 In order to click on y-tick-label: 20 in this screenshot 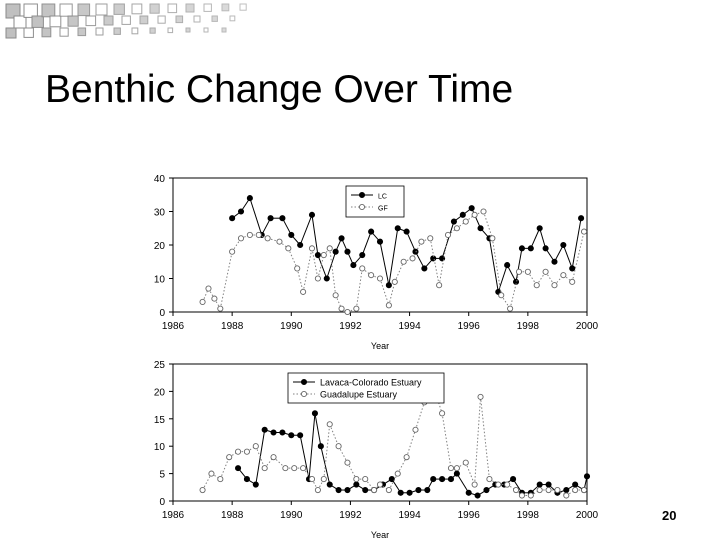, I will do `click(160, 246)`.